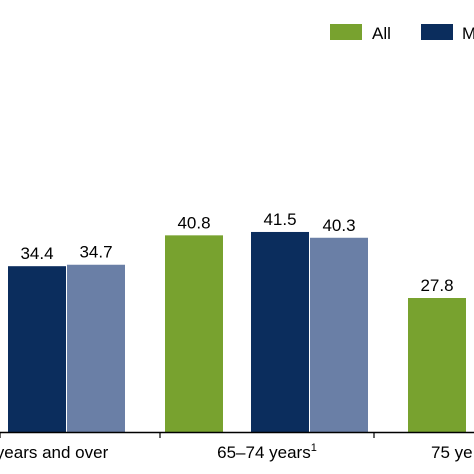 The width and height of the screenshot is (474, 474). Describe the element at coordinates (54, 452) in the screenshot. I see `x-tick-label: years and over` at that location.